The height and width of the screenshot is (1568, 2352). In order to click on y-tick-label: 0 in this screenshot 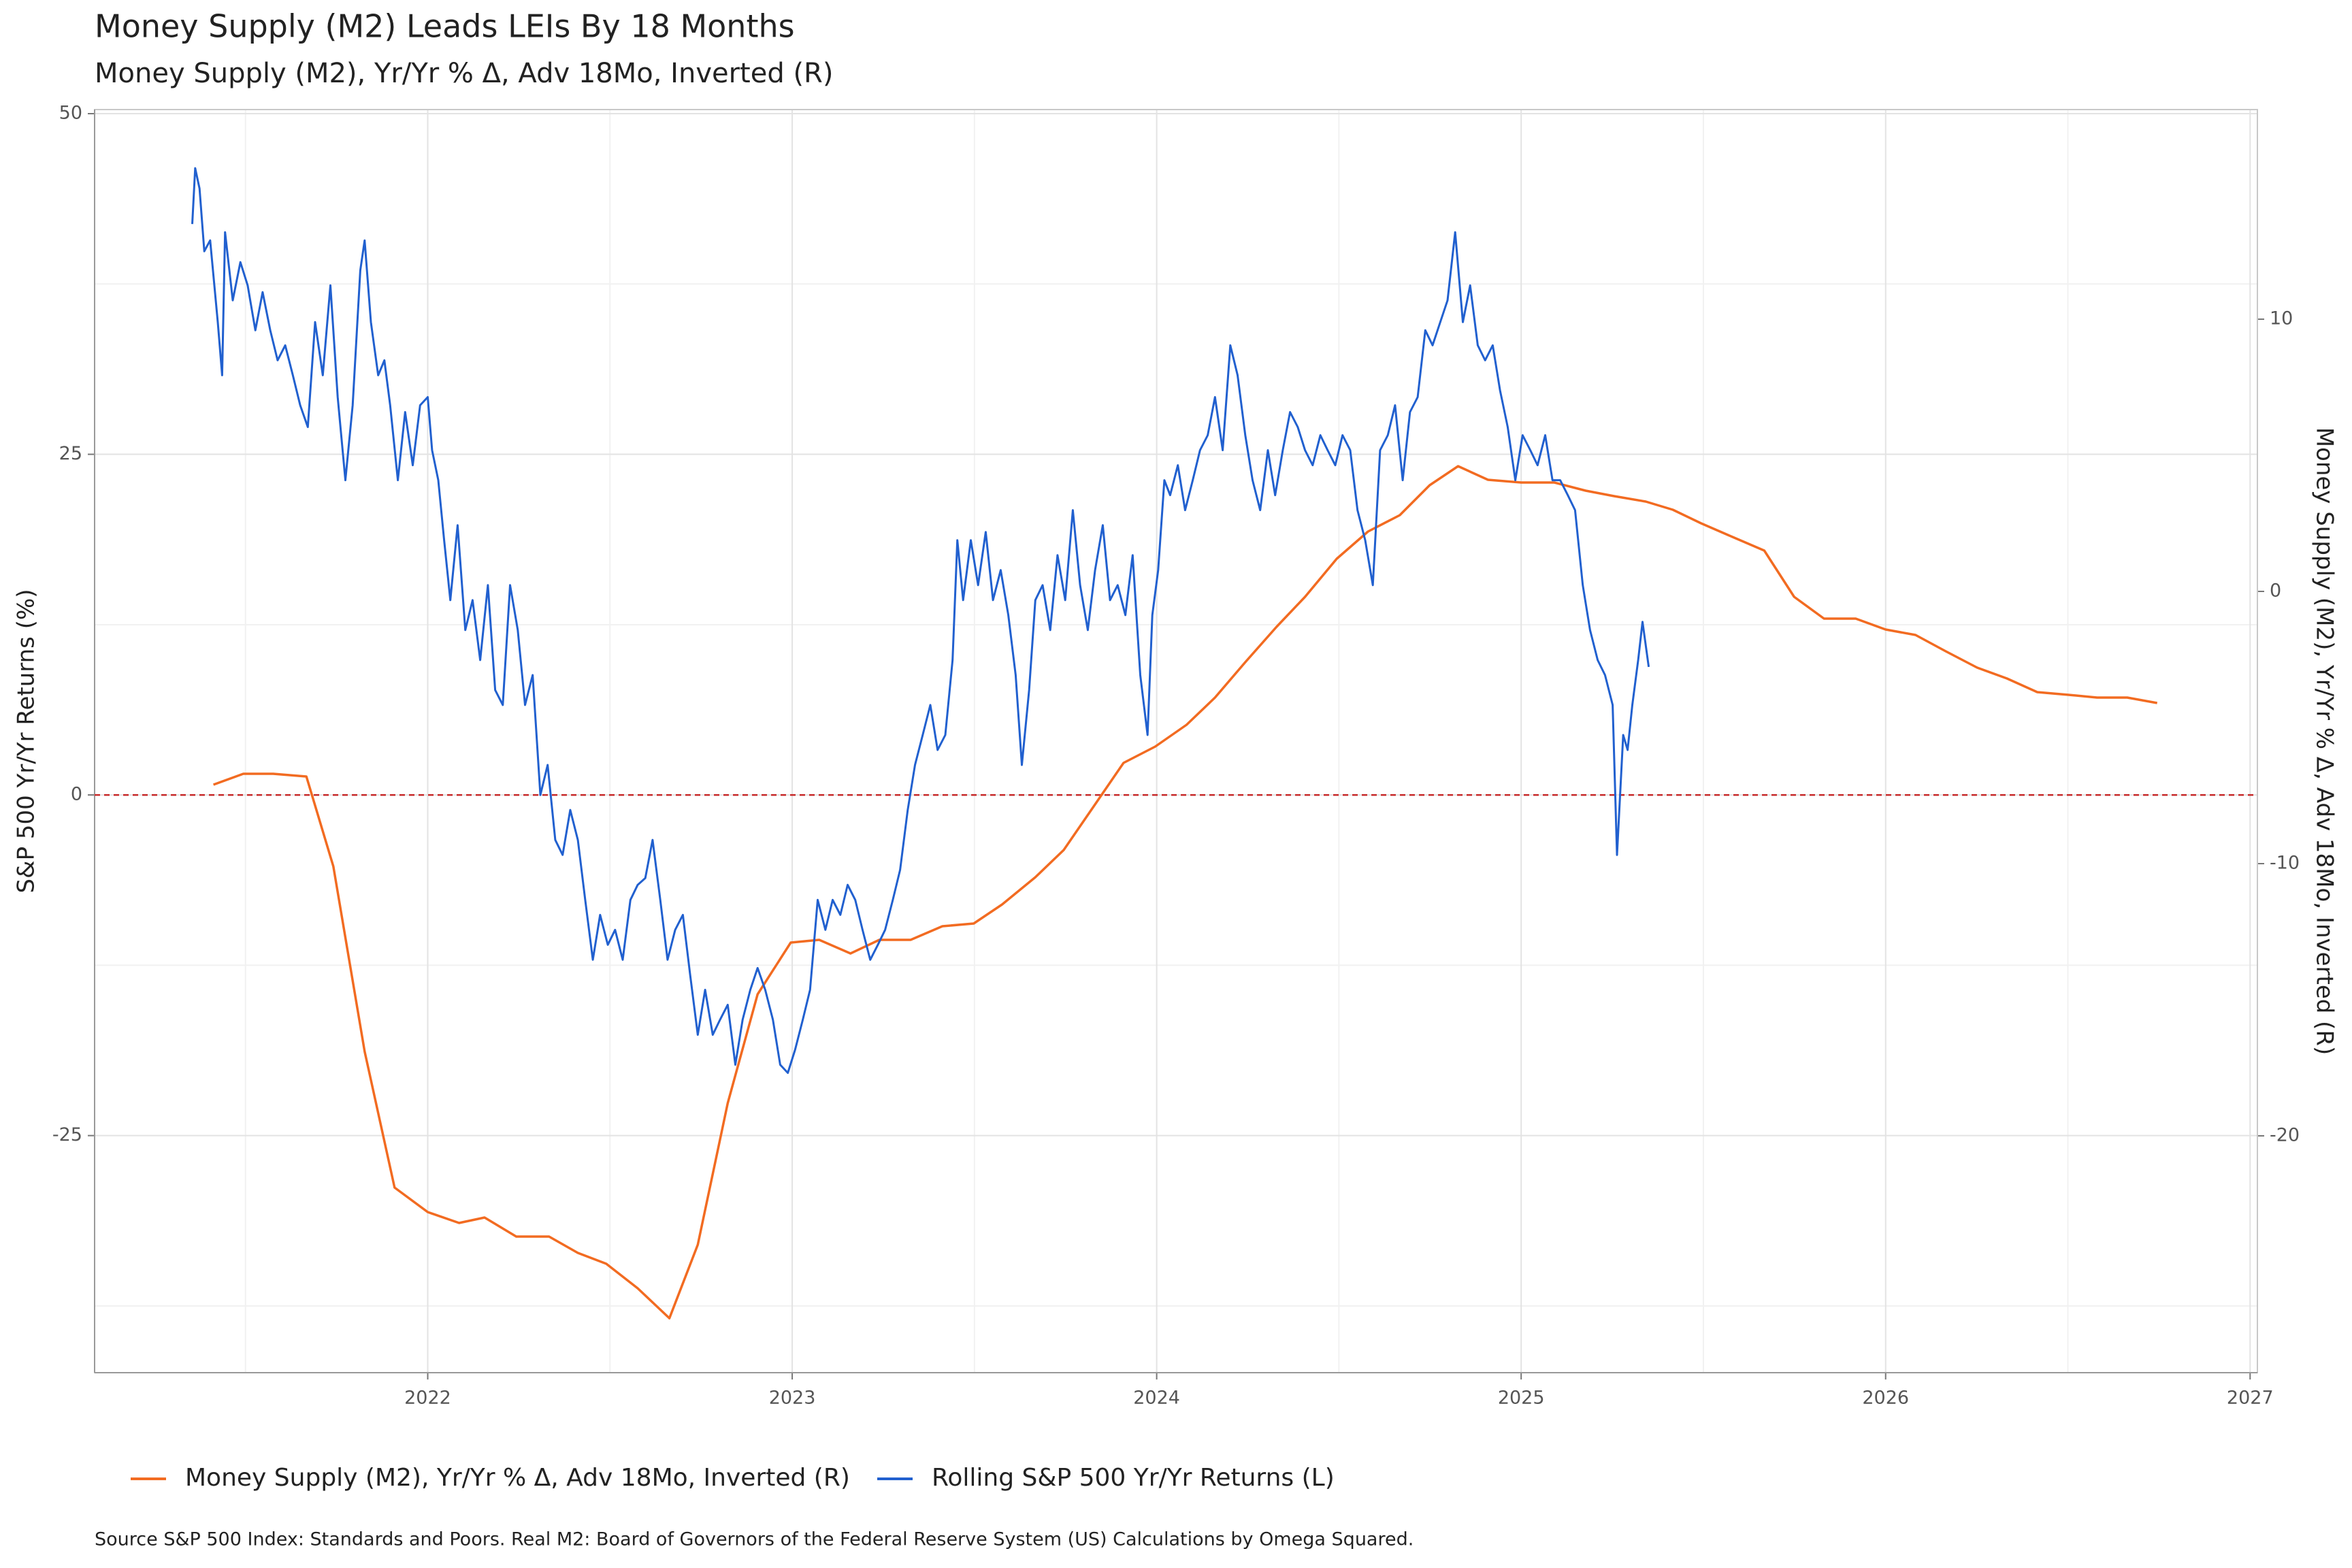, I will do `click(77, 795)`.